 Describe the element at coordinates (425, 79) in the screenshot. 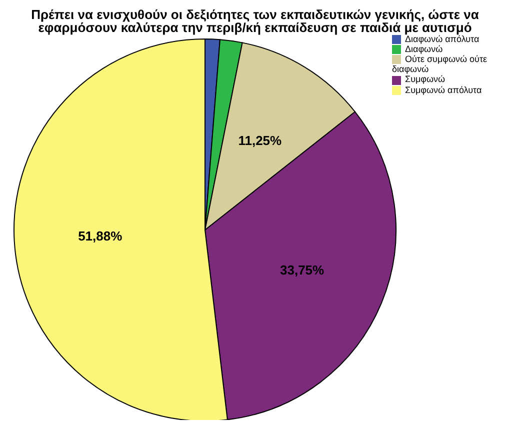

I see `legend-label: Συμφωνώ` at that location.